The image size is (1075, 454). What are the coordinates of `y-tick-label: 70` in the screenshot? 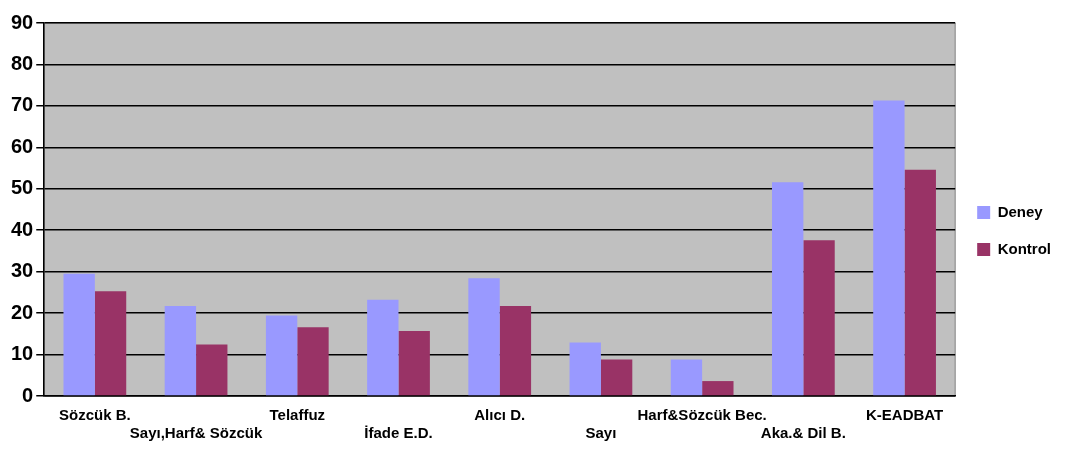 It's located at (22, 104).